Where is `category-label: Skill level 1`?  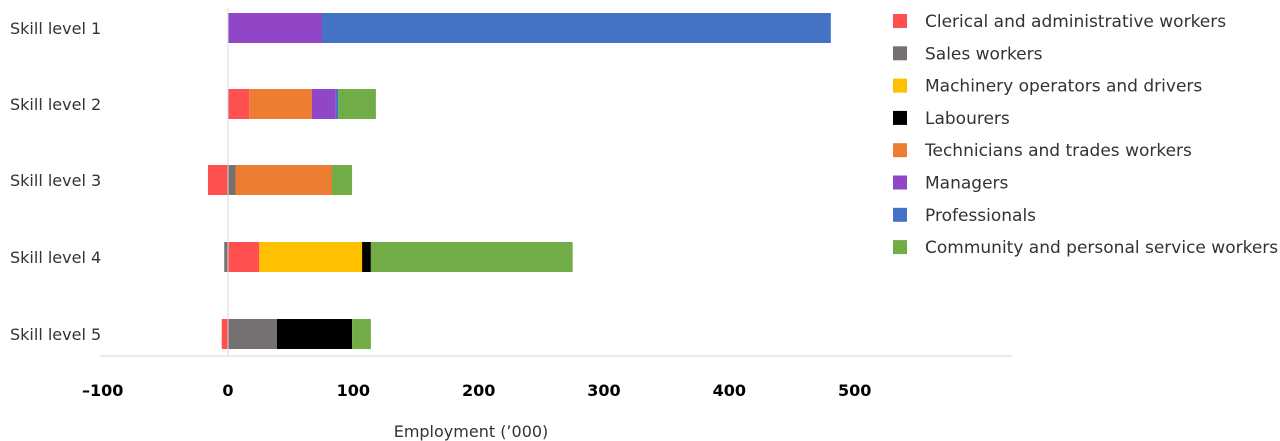 category-label: Skill level 1 is located at coordinates (55, 28).